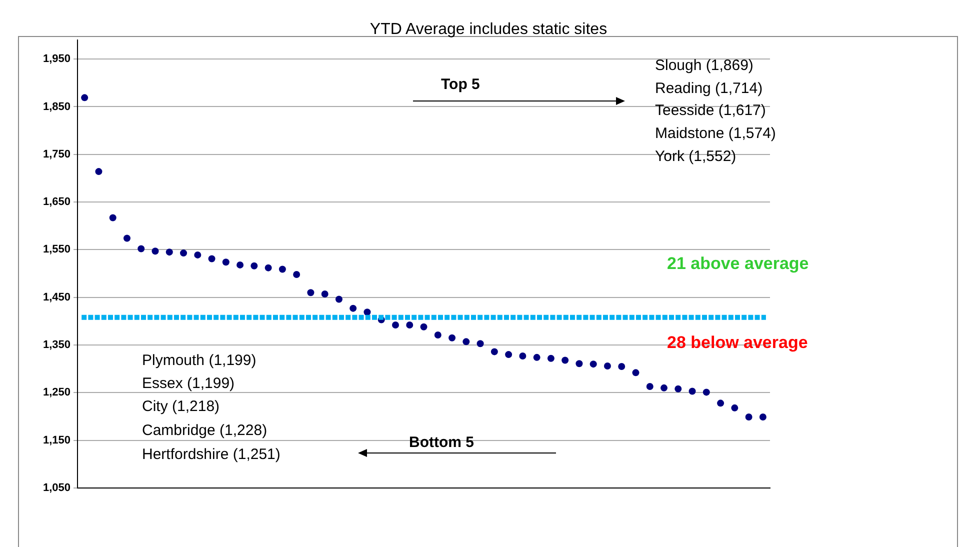 The width and height of the screenshot is (977, 547). I want to click on y-tick-label: 1,250, so click(56, 392).